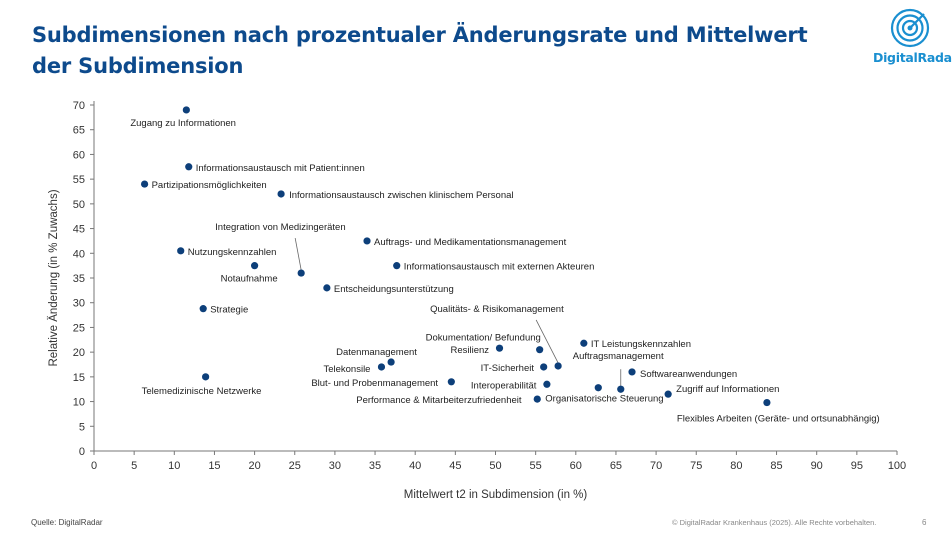  What do you see at coordinates (79, 155) in the screenshot?
I see `y-tick-label: 60` at bounding box center [79, 155].